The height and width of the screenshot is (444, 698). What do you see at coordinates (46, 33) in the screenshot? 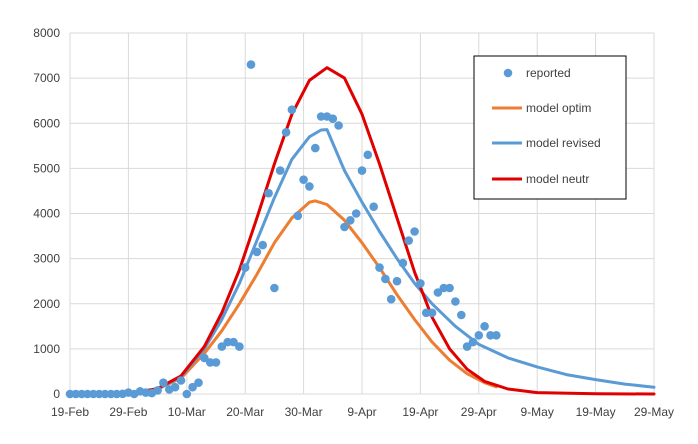
I see `y-tick-label: 8000` at bounding box center [46, 33].